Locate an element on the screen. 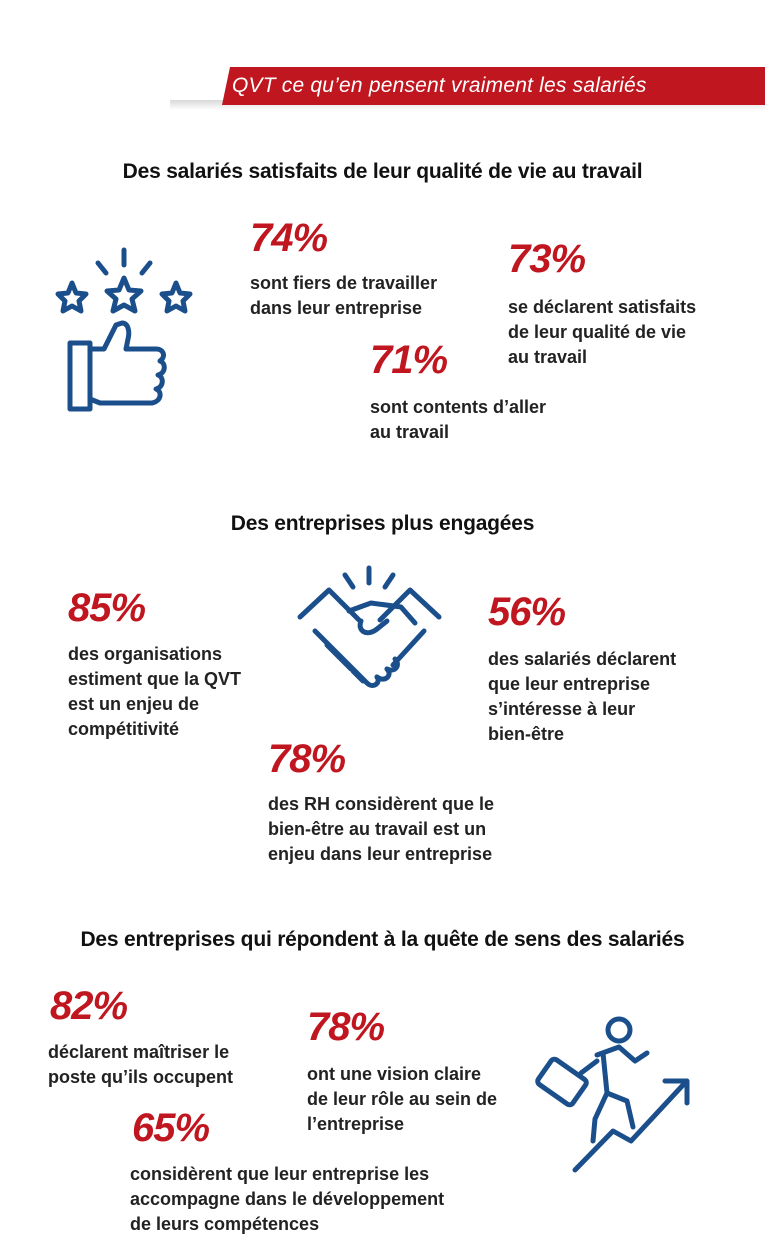 The width and height of the screenshot is (765, 1256). stat-text-happy: sont contents d’aller au travail is located at coordinates (458, 419).